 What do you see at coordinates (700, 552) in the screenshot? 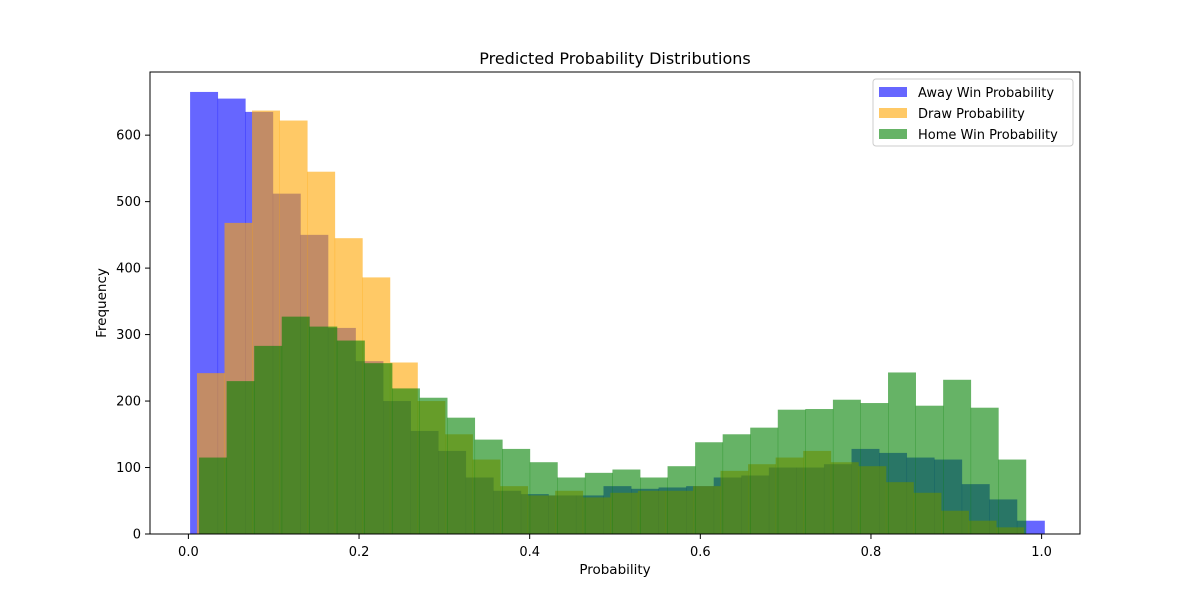
I see `x-tick-label: 0.6` at bounding box center [700, 552].